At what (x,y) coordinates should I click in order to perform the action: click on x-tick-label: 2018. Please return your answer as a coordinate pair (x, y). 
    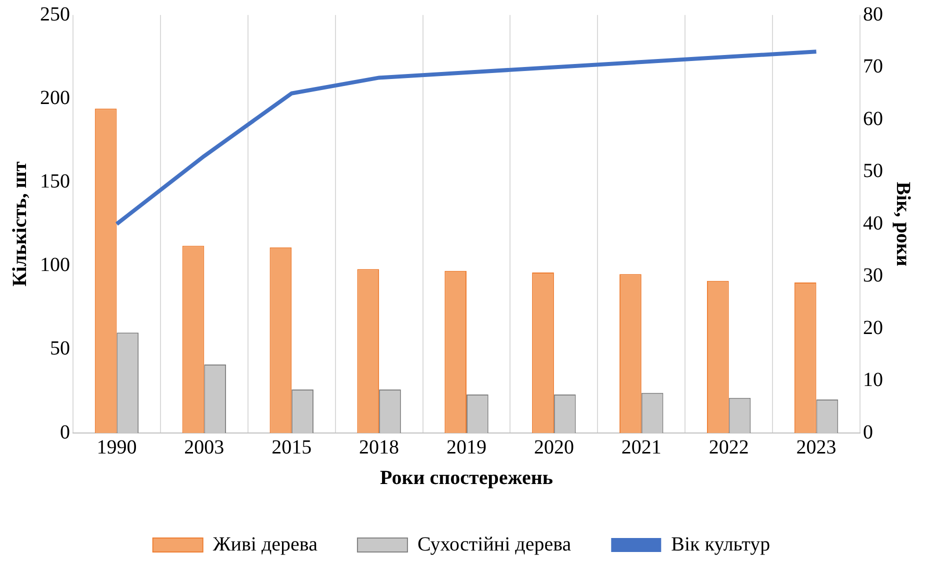
    Looking at the image, I should click on (379, 447).